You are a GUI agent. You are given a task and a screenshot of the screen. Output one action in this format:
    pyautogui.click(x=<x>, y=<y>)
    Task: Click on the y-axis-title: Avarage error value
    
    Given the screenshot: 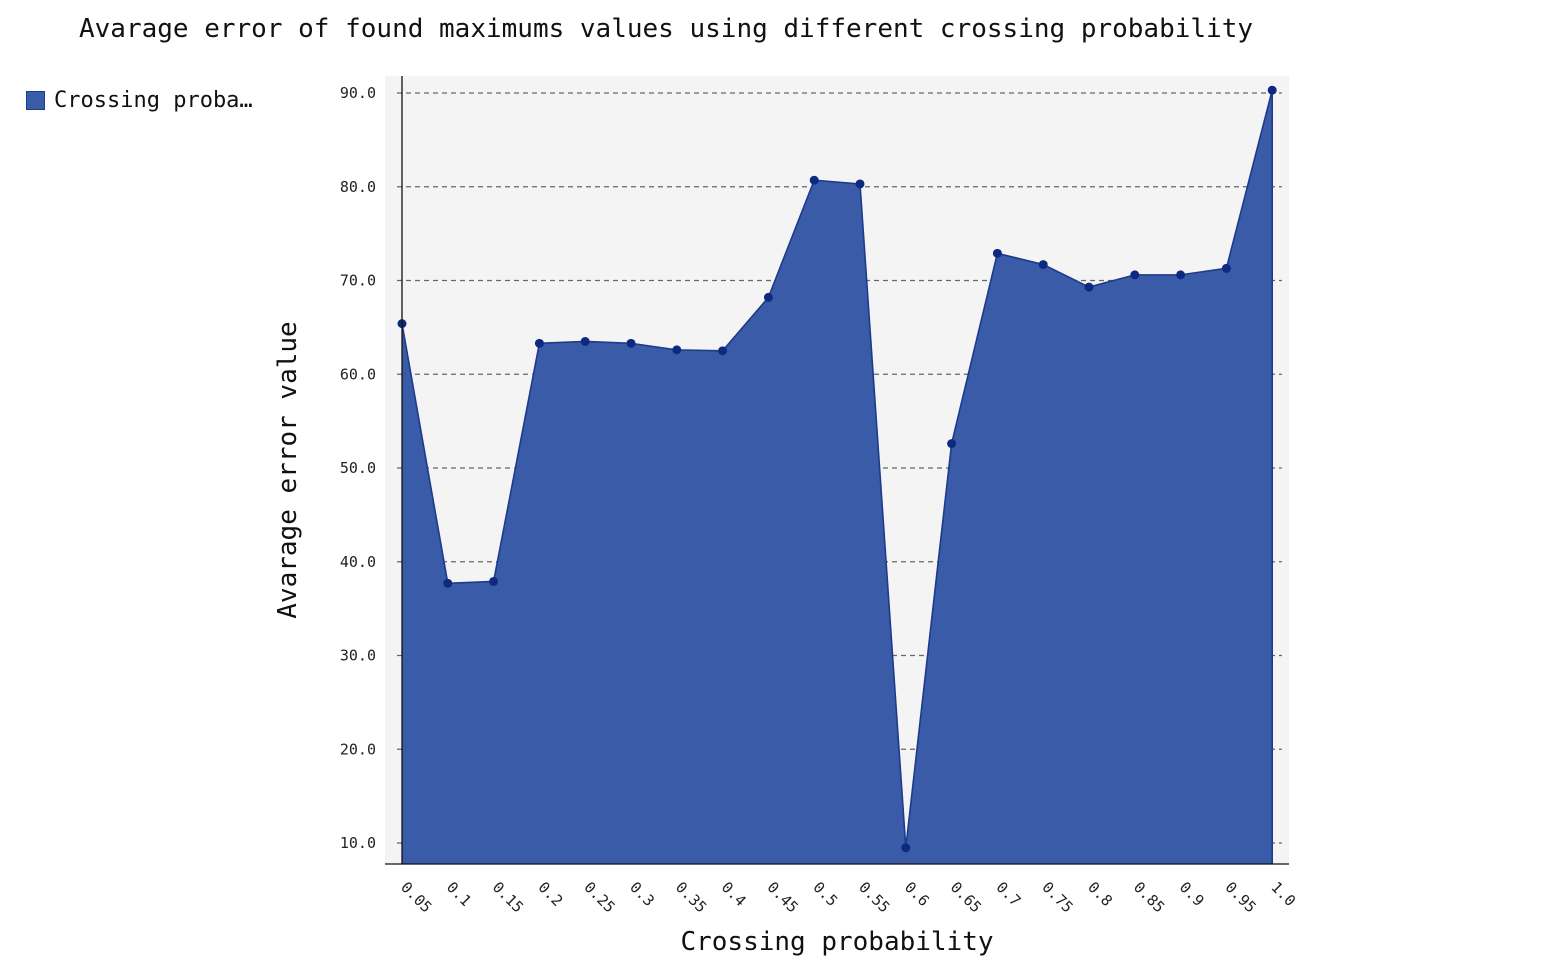 What is the action you would take?
    pyautogui.click(x=288, y=469)
    